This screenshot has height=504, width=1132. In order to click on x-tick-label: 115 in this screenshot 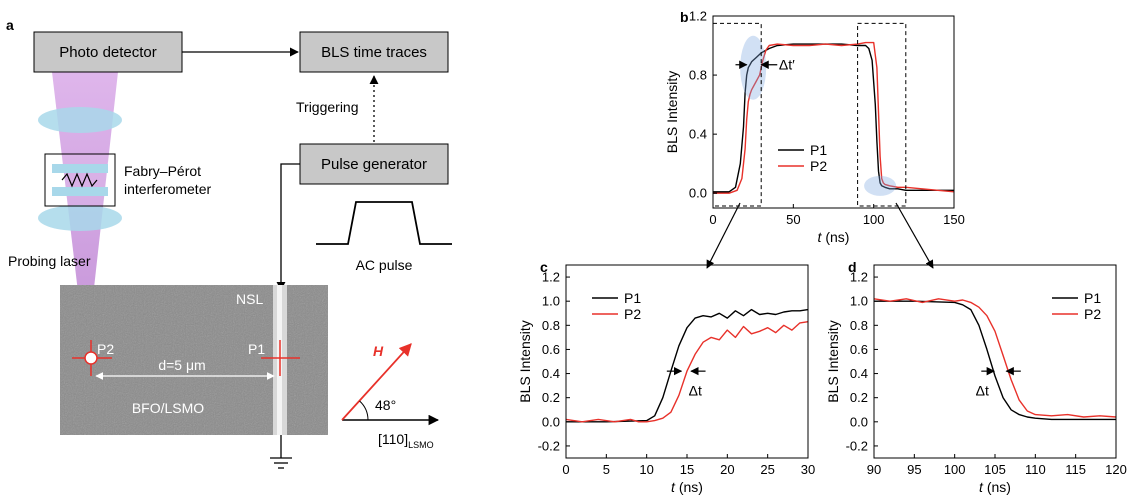, I will do `click(1075, 469)`.